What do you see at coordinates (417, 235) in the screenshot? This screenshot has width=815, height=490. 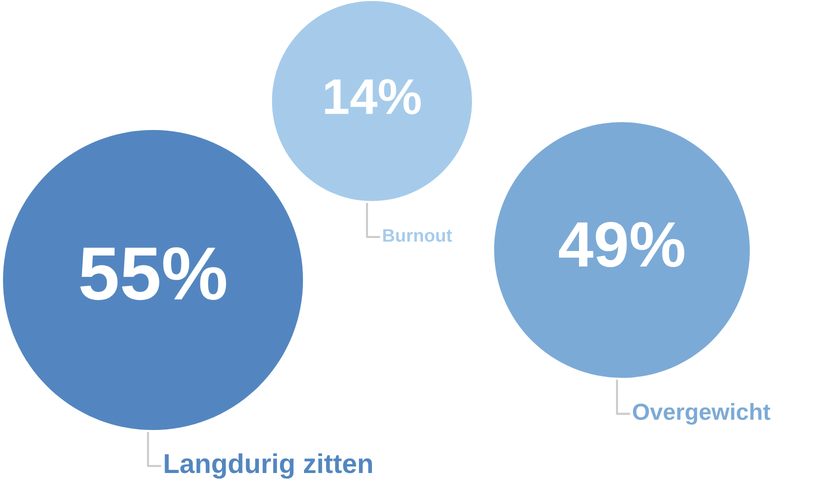 I see `category-label: Burnout` at bounding box center [417, 235].